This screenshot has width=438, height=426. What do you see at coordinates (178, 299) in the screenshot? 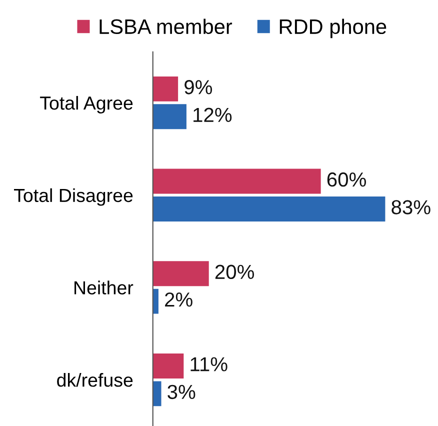
I see `data-label: 2%` at bounding box center [178, 299].